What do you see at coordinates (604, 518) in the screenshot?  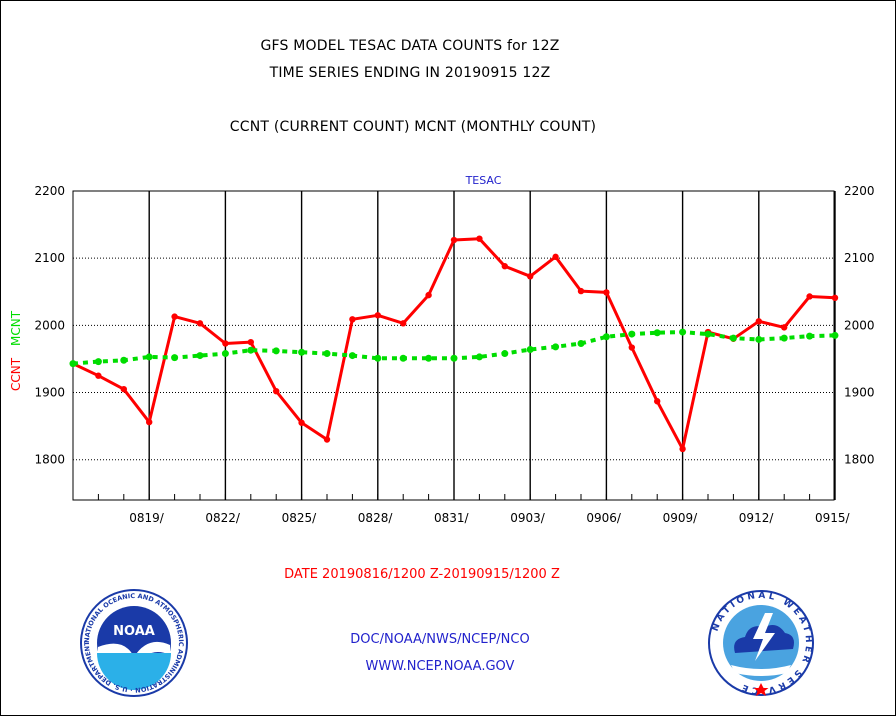 I see `x-tick-label: 0906/` at bounding box center [604, 518].